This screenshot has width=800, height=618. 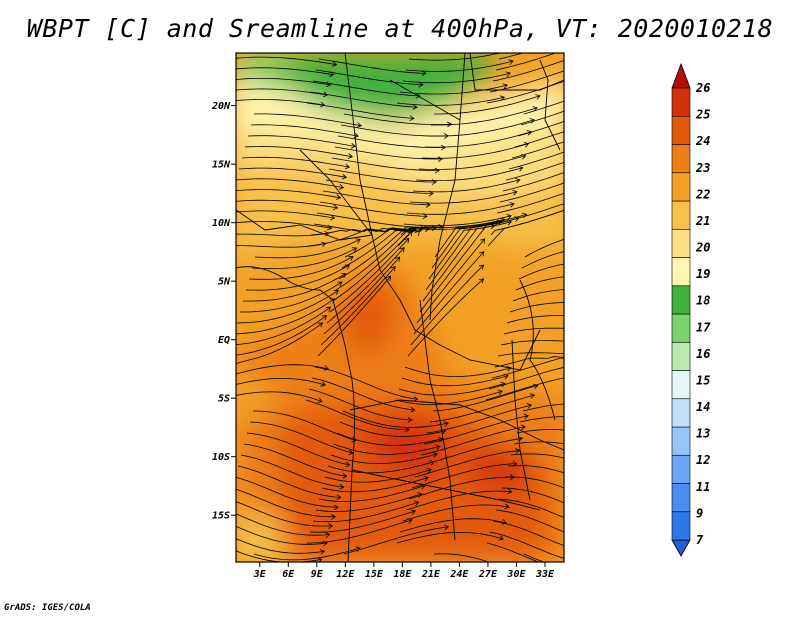 What do you see at coordinates (488, 574) in the screenshot?
I see `lon-tick-label: 27E` at bounding box center [488, 574].